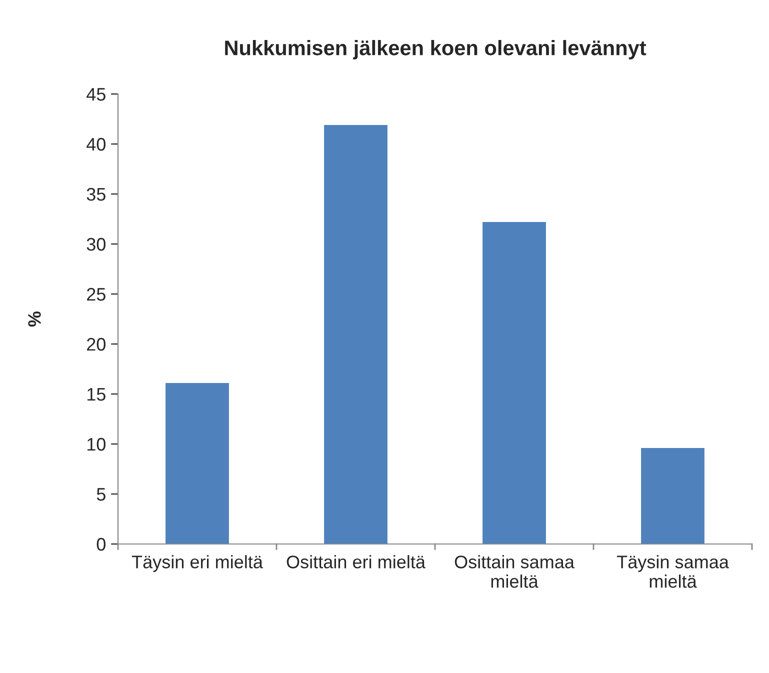 This screenshot has width=769, height=673. I want to click on chart-title: Nukkumisen jälkeen koen olevani levännyt, so click(435, 50).